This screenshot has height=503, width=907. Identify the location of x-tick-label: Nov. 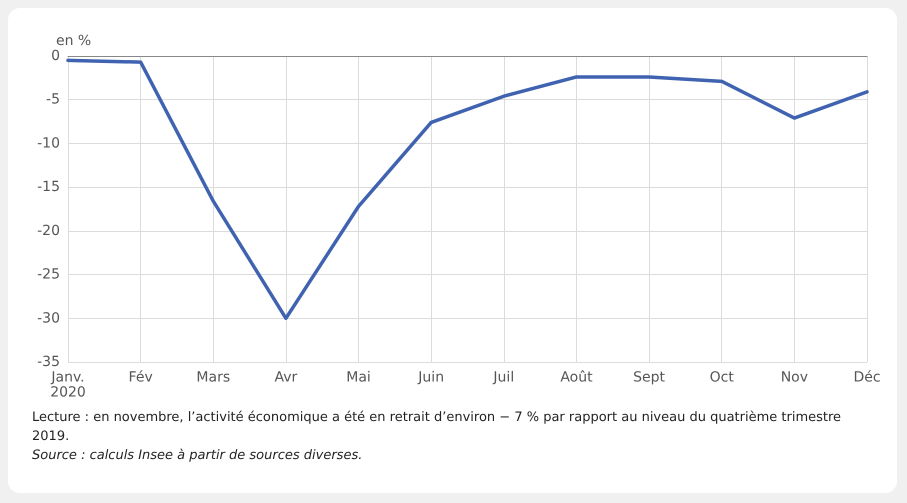
(794, 378).